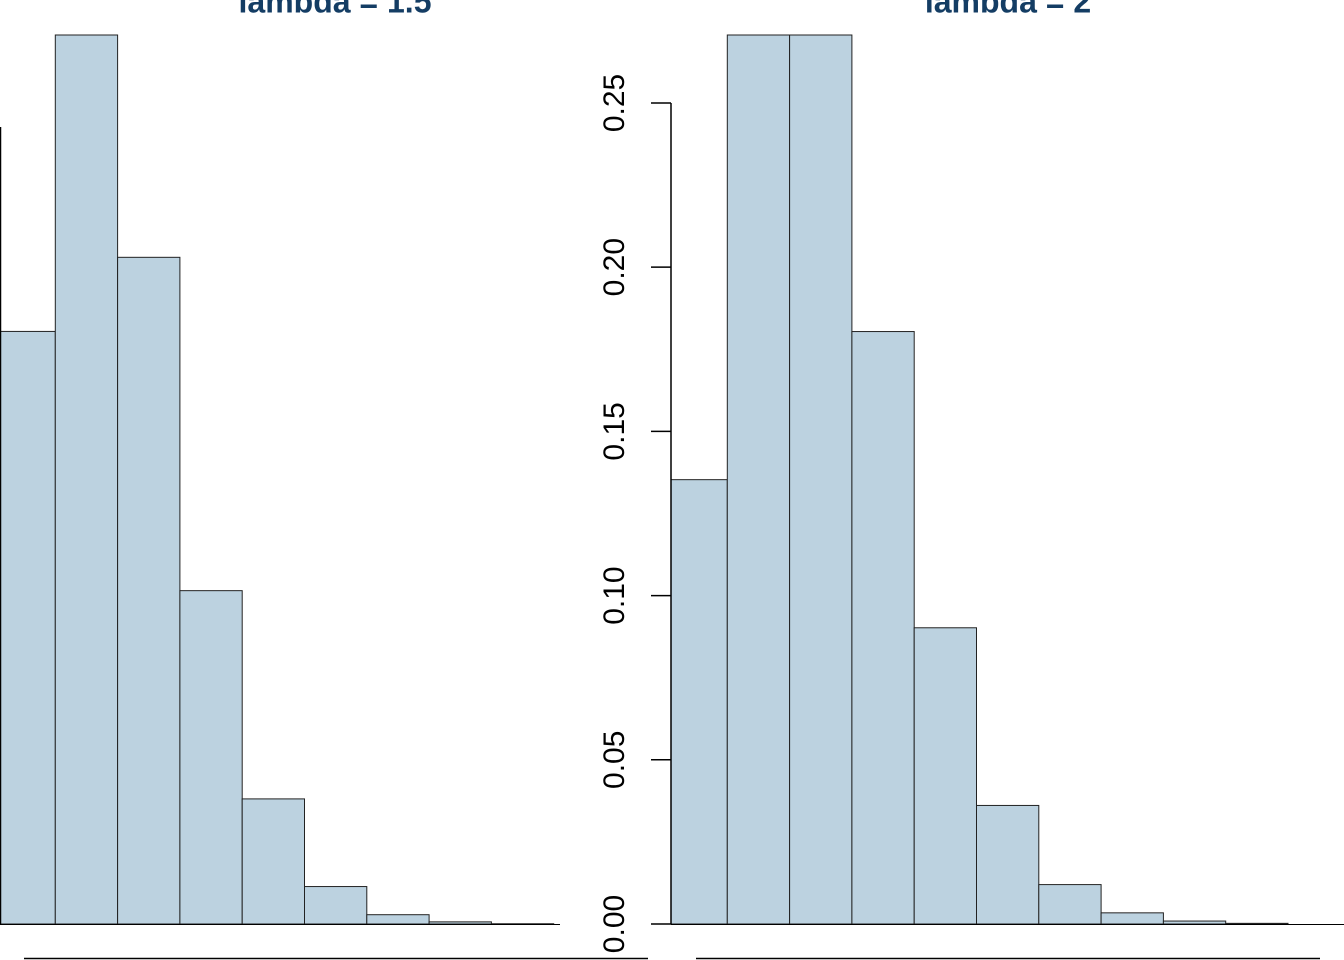  What do you see at coordinates (614, 267) in the screenshot?
I see `y-tick-label: 0.20` at bounding box center [614, 267].